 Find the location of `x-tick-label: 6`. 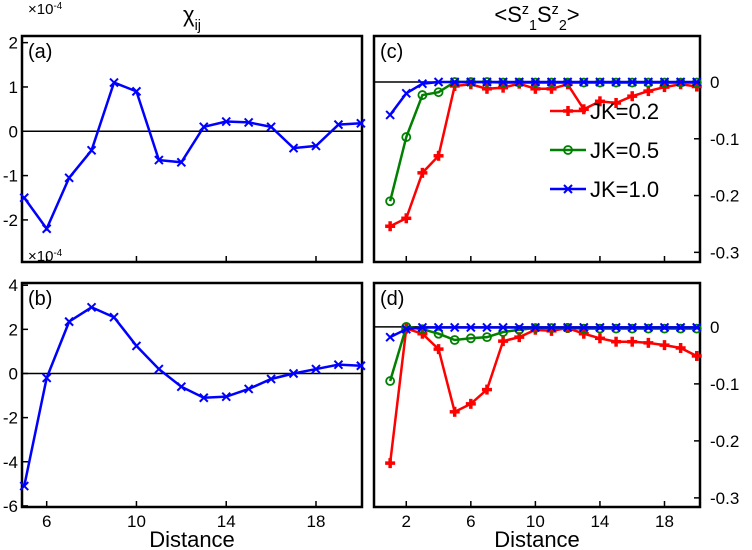

x-tick-label: 6 is located at coordinates (470, 521).